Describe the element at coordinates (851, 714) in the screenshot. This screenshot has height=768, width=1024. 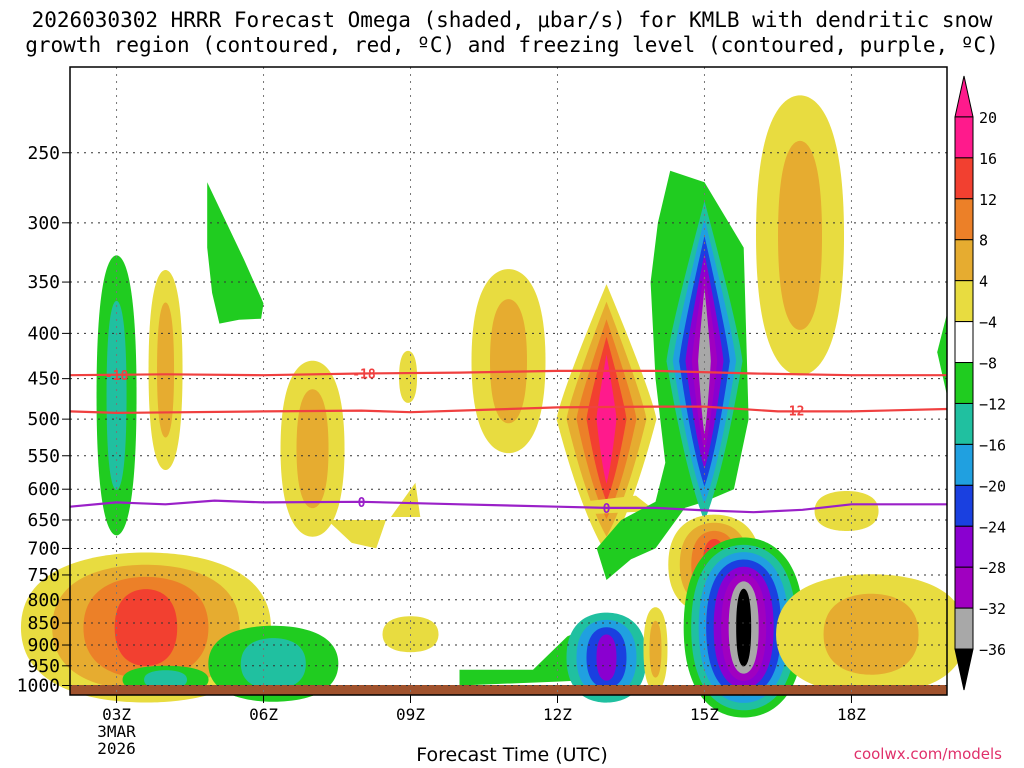
I see `xtick-label-18Z: 18Z` at that location.